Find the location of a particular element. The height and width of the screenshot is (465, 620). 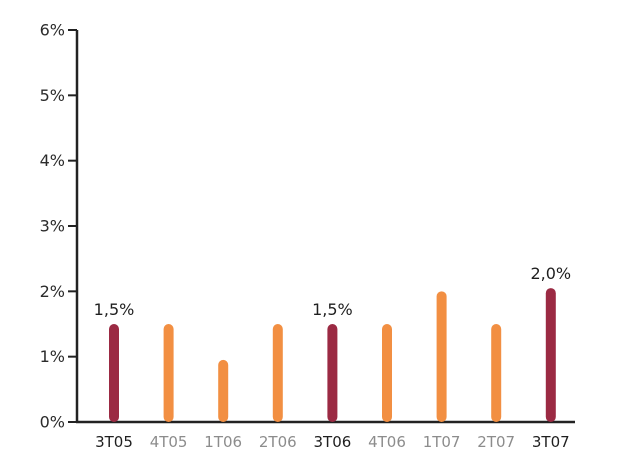

y-tick-label: 2% is located at coordinates (52, 291).